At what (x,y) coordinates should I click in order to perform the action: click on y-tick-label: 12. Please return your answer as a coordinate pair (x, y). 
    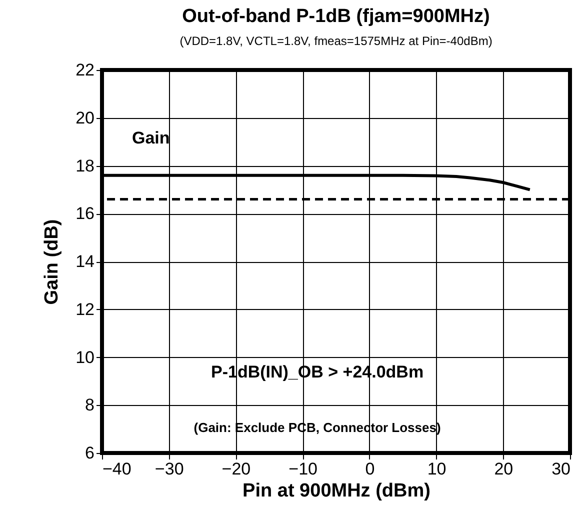
    Looking at the image, I should click on (85, 309).